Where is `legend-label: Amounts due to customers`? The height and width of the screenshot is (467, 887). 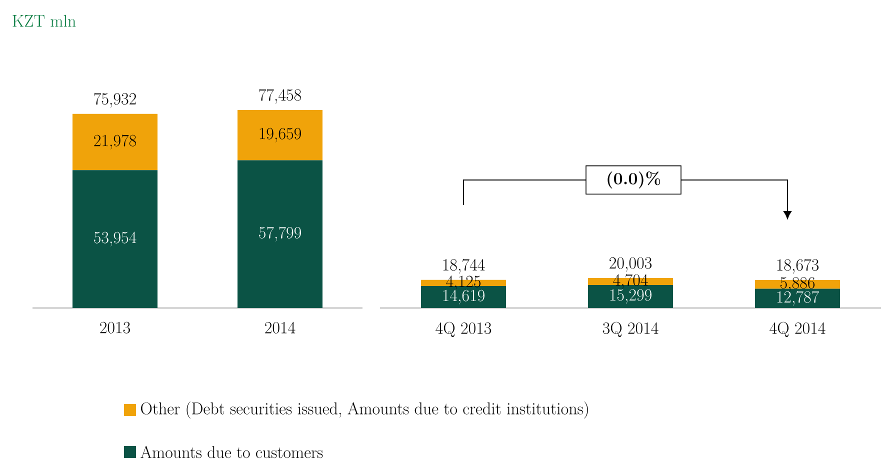
legend-label: Amounts due to customers is located at coordinates (231, 452).